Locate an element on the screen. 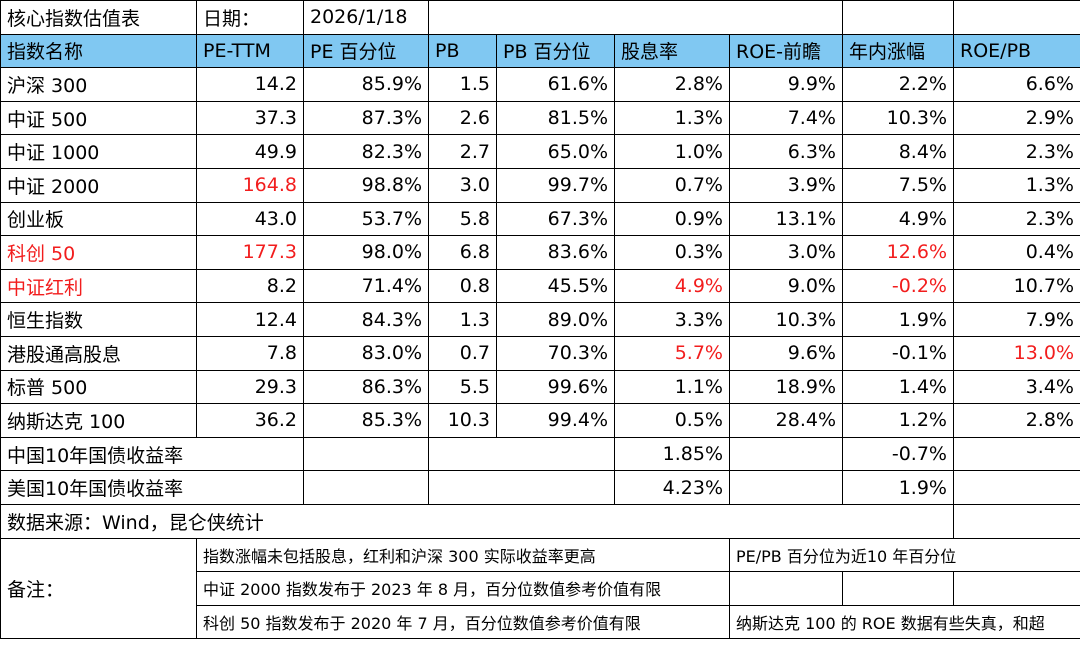 The height and width of the screenshot is (658, 1080). value-cell: 3.0 is located at coordinates (462, 185).